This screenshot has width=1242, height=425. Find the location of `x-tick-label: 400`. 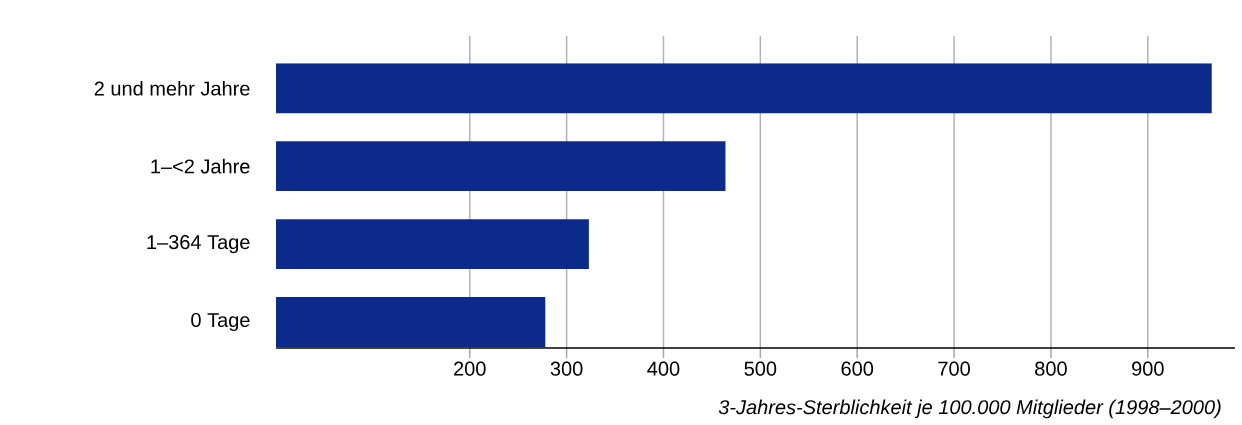

x-tick-label: 400 is located at coordinates (663, 368).